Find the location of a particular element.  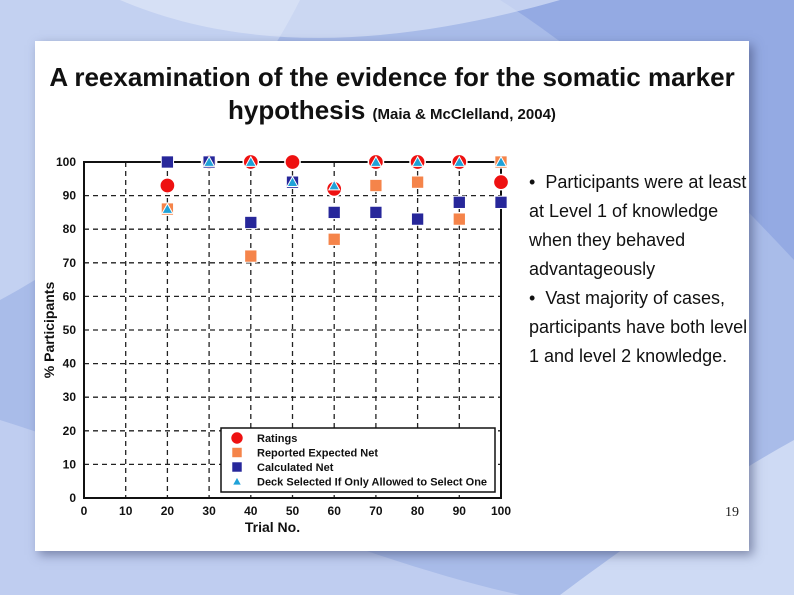

x-tick-label: 40 is located at coordinates (251, 511).